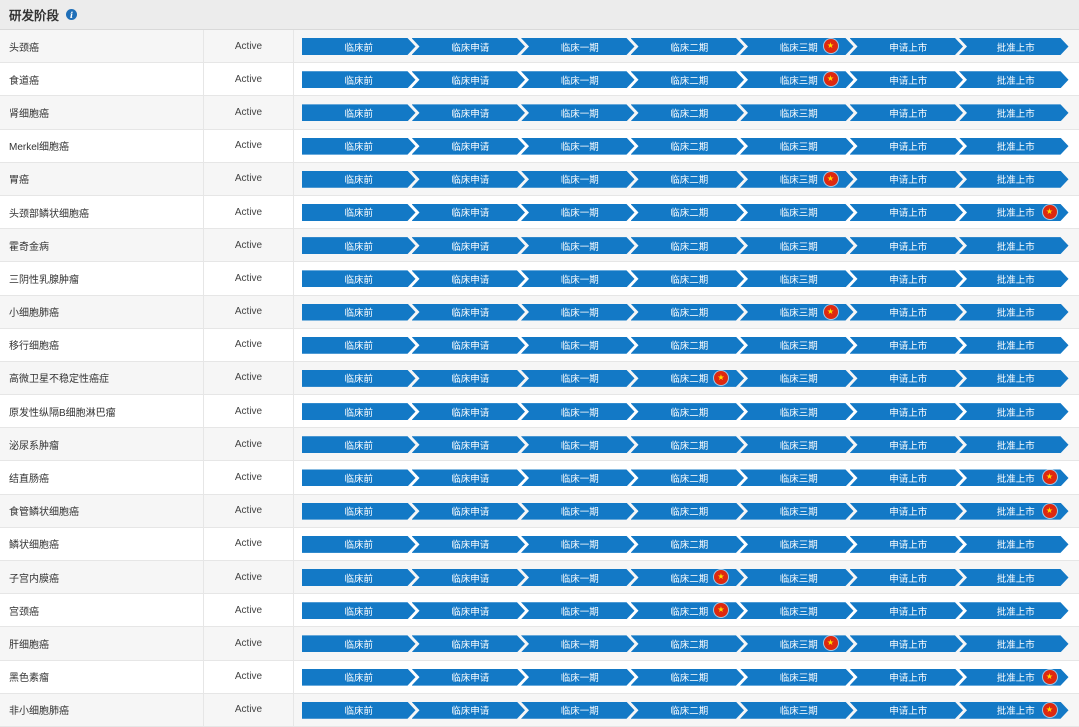  Describe the element at coordinates (539, 279) in the screenshot. I see `table-row: 三阴性乳腺肿瘤 Active 临床前 临床申请 临床一期 临床二期 临床三期 申请上市 批准上市` at that location.